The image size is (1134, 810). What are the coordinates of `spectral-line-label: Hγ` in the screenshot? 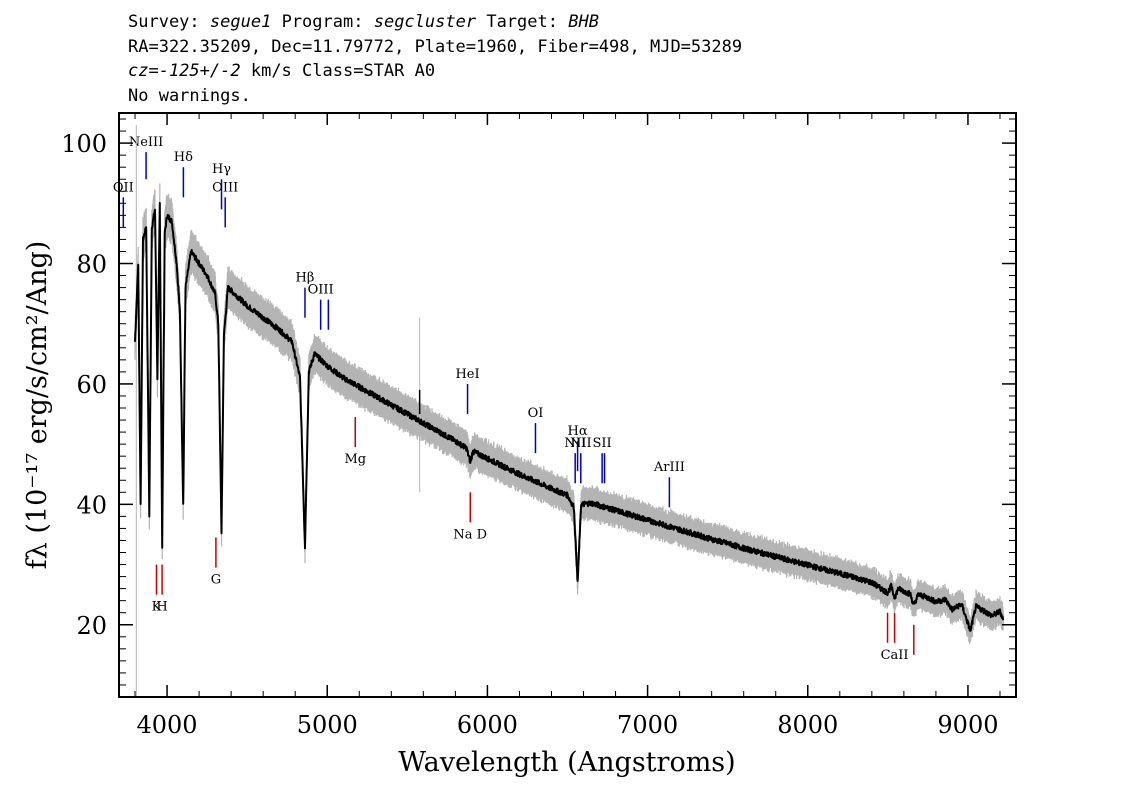 It's located at (221, 169).